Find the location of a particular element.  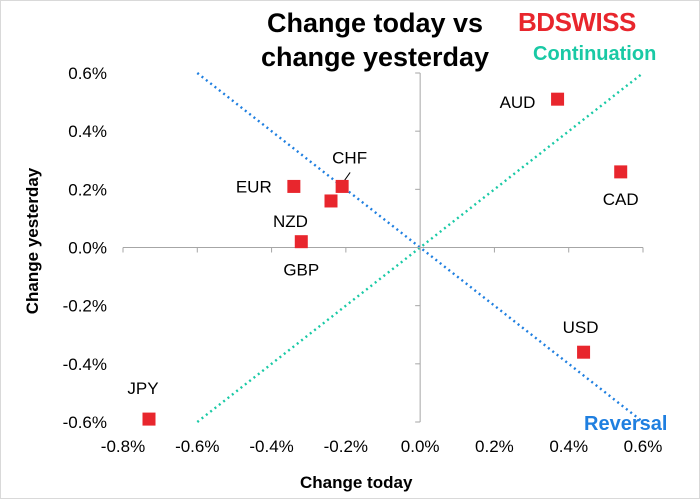

y-tick-label: 0.2% is located at coordinates (87, 189).